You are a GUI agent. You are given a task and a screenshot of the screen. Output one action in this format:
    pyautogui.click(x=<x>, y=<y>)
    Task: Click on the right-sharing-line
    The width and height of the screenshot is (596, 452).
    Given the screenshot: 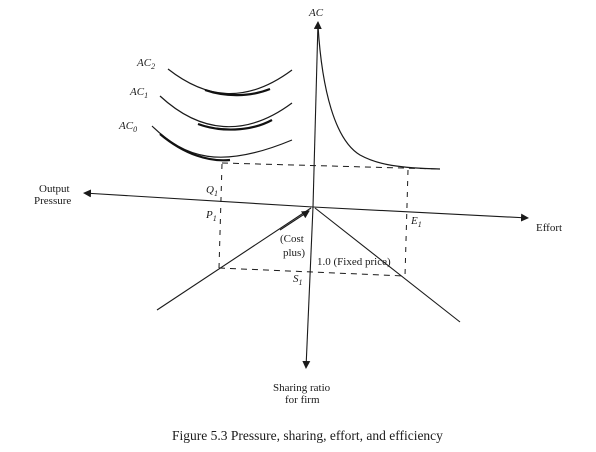 What is the action you would take?
    pyautogui.click(x=387, y=265)
    